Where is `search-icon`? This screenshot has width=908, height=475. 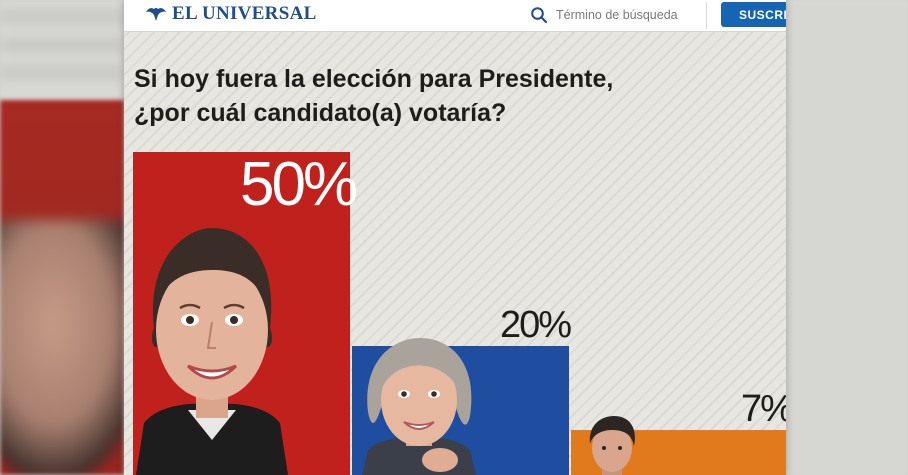
search-icon is located at coordinates (539, 15).